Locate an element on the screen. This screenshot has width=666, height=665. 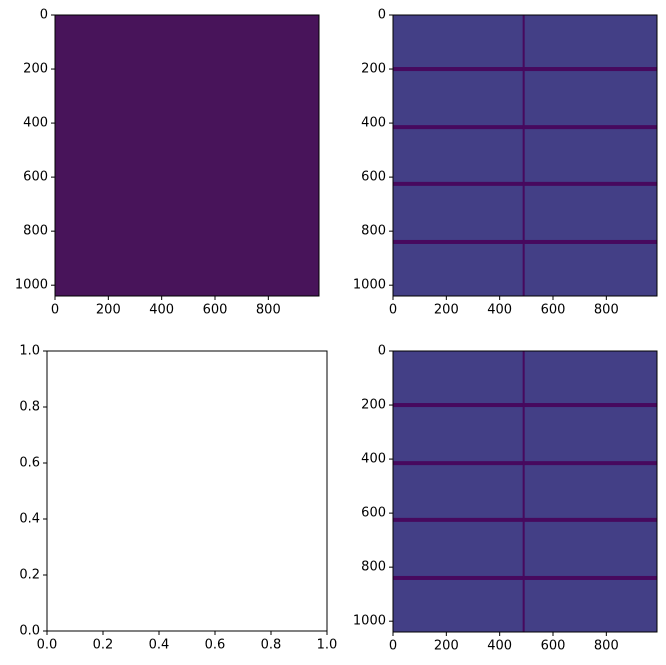
x-tick-label: 0.8 is located at coordinates (271, 645).